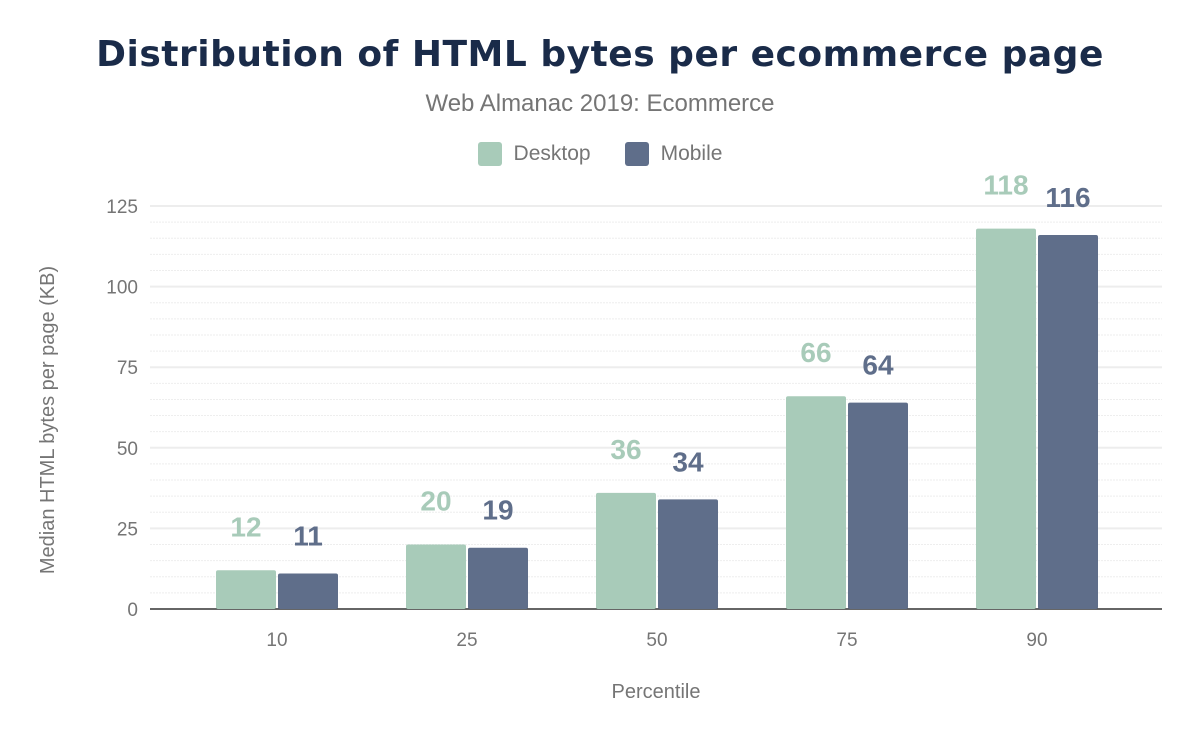  I want to click on x-tick-label: 25, so click(466, 640).